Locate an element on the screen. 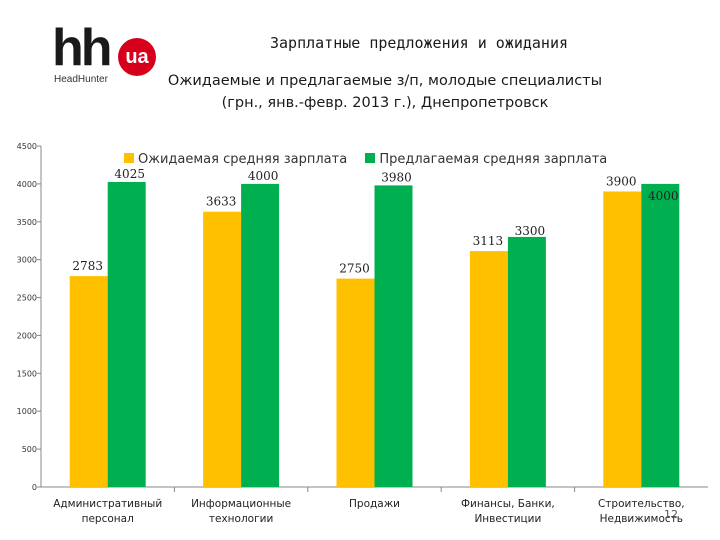 This screenshot has height=540, width=720. y-tick-label: 2500 is located at coordinates (27, 298).